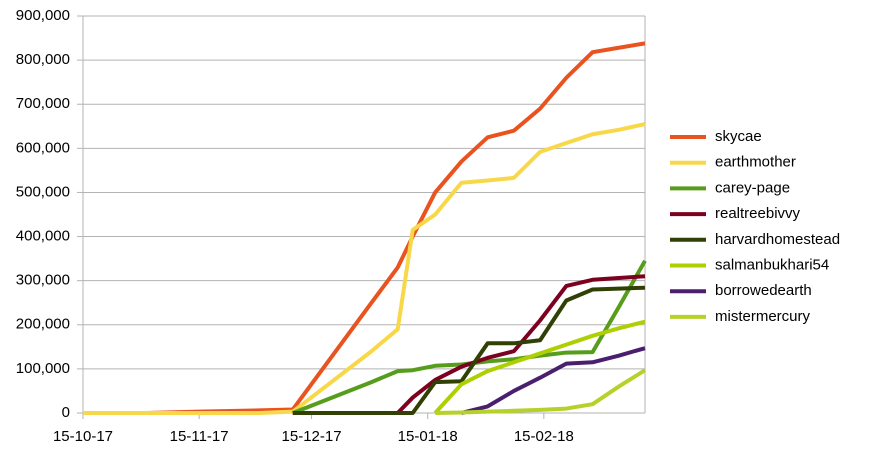 Image resolution: width=874 pixels, height=449 pixels. Describe the element at coordinates (738, 136) in the screenshot. I see `legend-label: skycae` at that location.